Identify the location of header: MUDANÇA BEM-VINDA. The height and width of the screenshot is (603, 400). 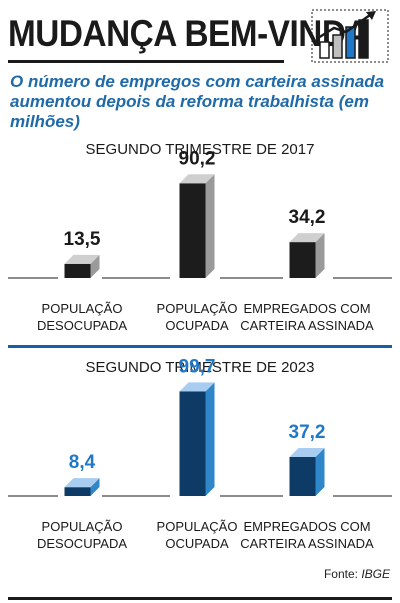
(200, 39).